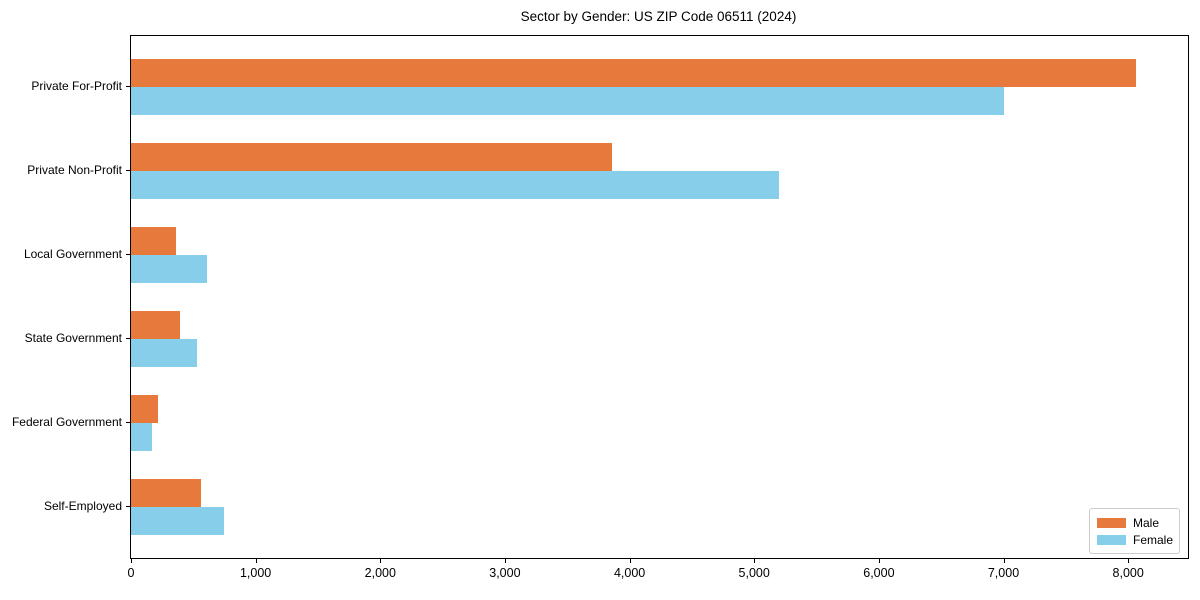 The width and height of the screenshot is (1200, 600). Describe the element at coordinates (1153, 539) in the screenshot. I see `legend-label-female: Female` at that location.